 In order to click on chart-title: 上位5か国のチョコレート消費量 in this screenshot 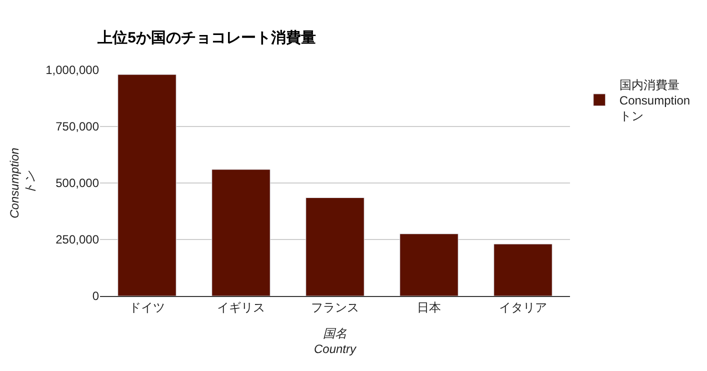, I will do `click(206, 37)`.